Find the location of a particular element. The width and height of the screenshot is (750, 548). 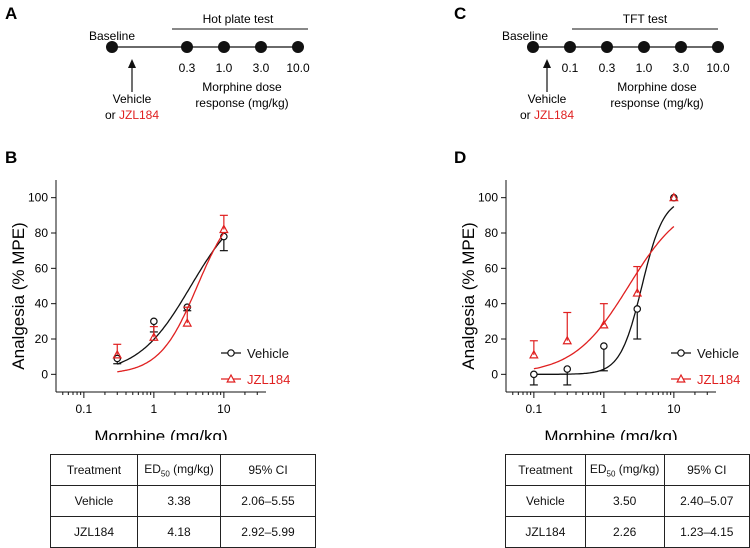

legend-label-vehicle: Vehicle is located at coordinates (718, 353).